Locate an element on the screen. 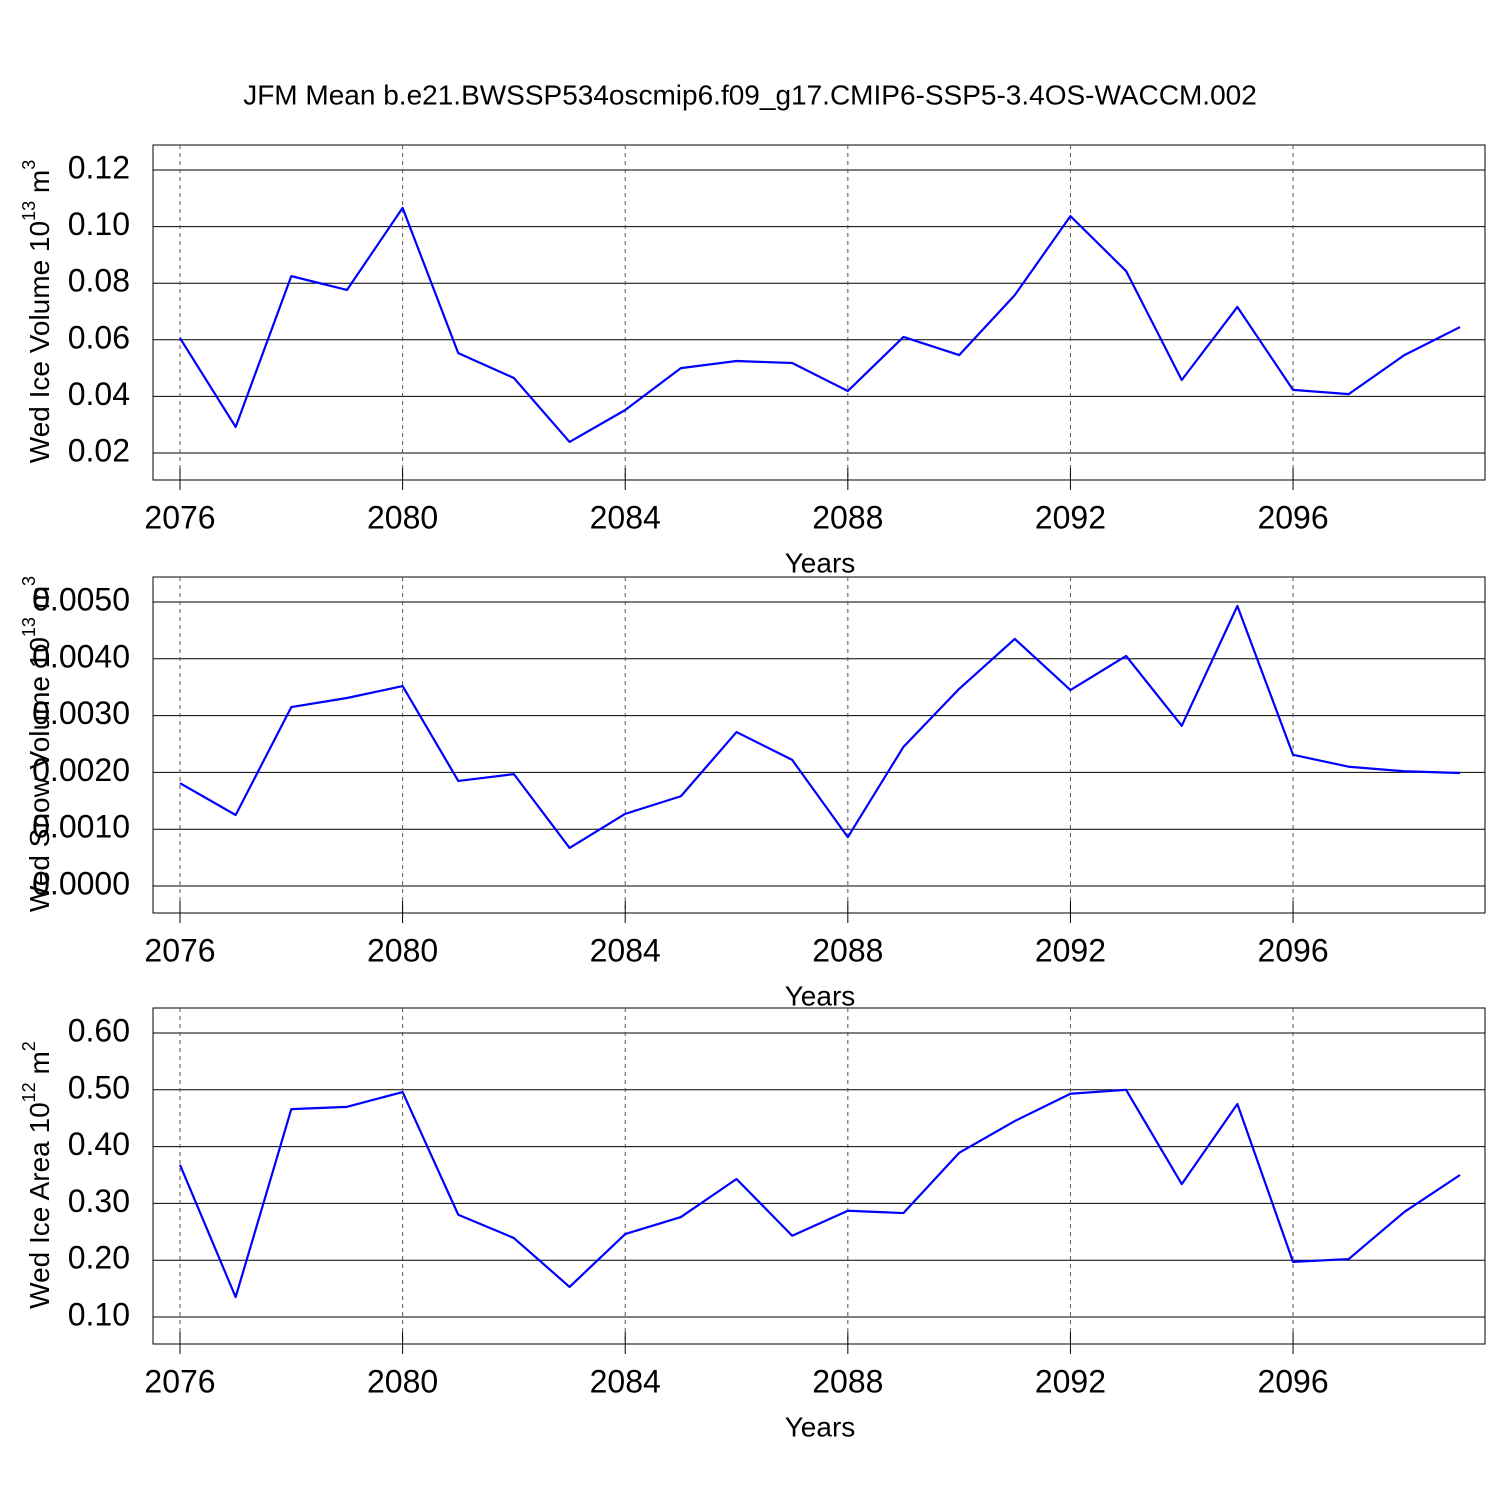 Image resolution: width=1500 pixels, height=1500 pixels. y-axis-label-part: Wed Snow Volume 10 is located at coordinates (39, 774).